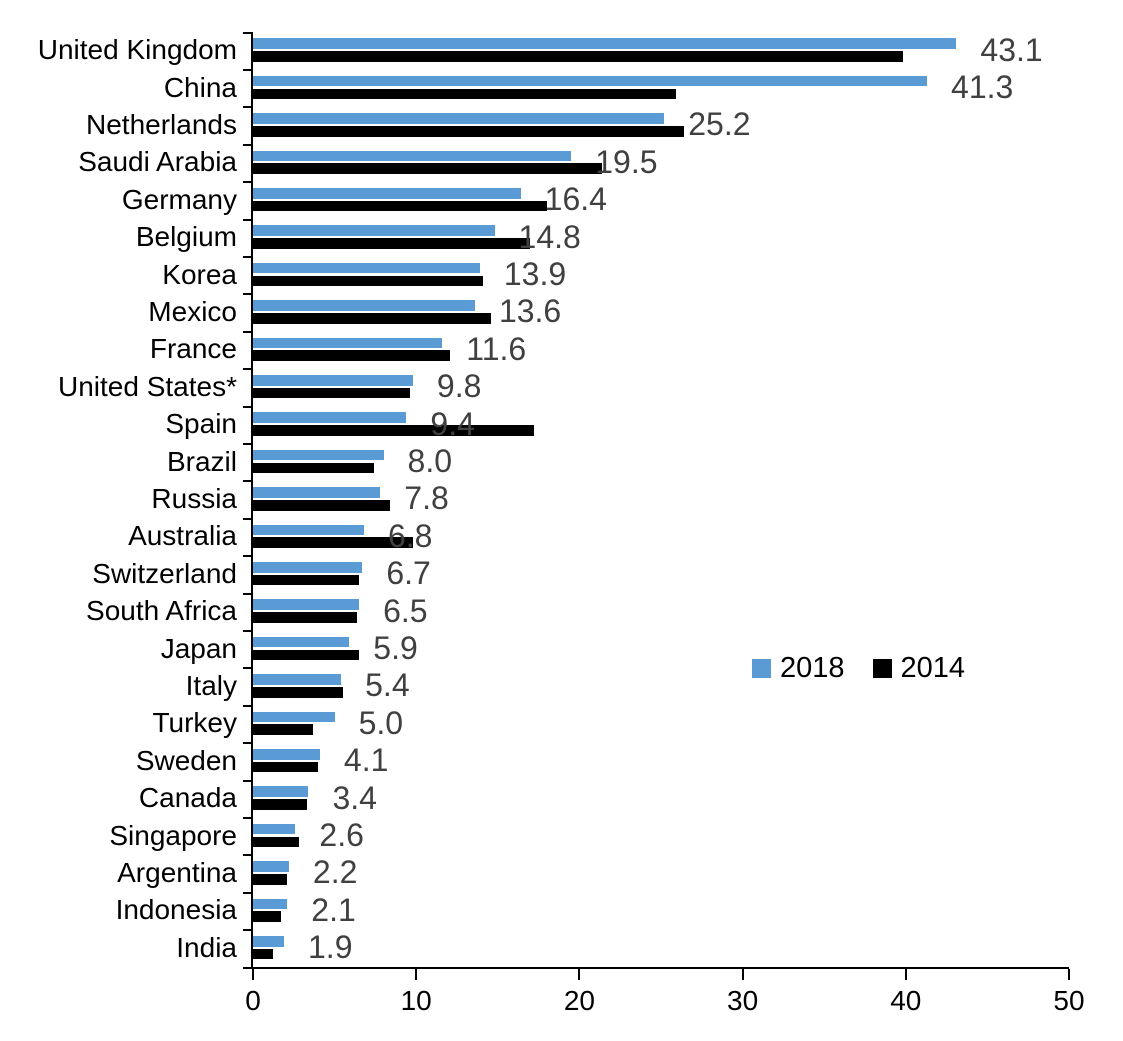  What do you see at coordinates (206, 947) in the screenshot?
I see `category-label: India` at bounding box center [206, 947].